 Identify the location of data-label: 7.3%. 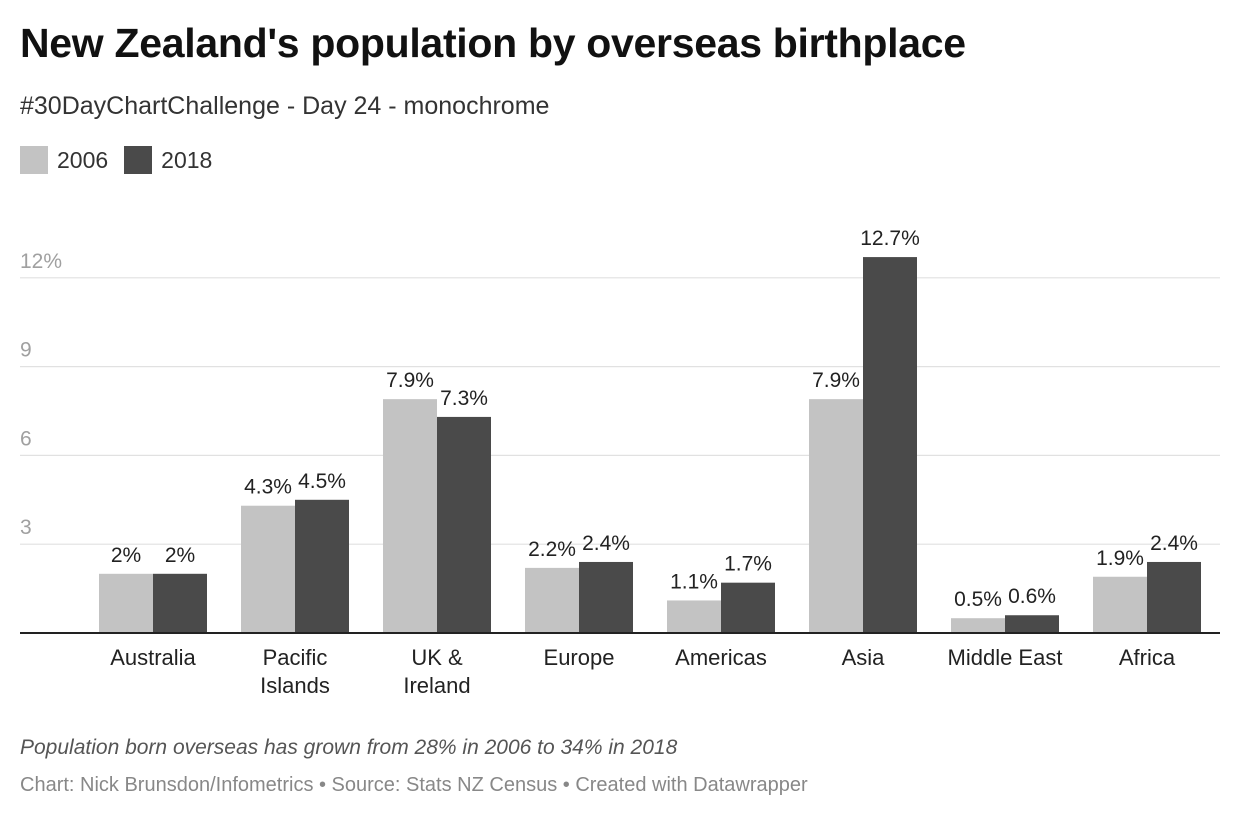
(464, 398).